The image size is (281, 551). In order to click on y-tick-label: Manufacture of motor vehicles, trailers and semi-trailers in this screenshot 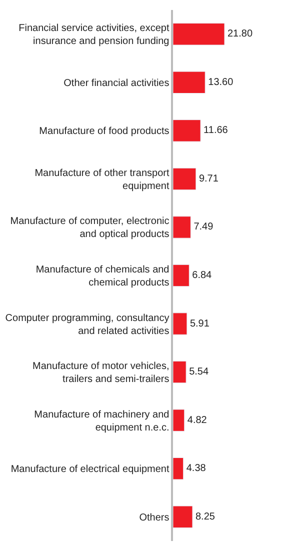, I will do `click(101, 373)`.